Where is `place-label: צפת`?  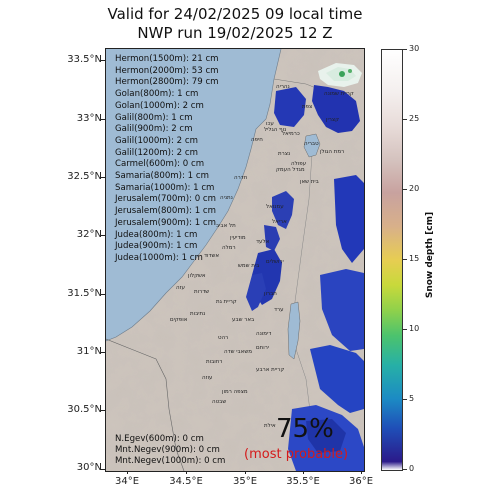 place-label: צפת is located at coordinates (307, 107).